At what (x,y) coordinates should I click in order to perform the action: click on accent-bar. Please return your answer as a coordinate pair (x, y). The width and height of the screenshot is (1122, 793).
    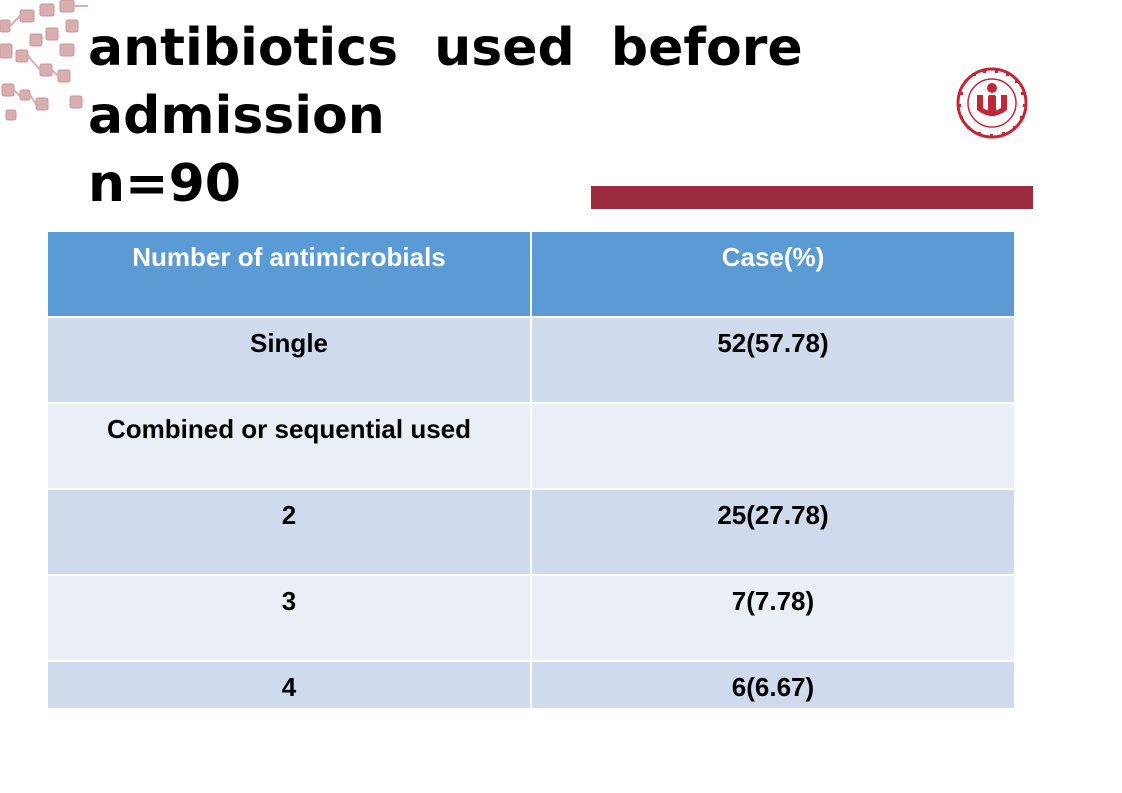
    Looking at the image, I should click on (812, 197).